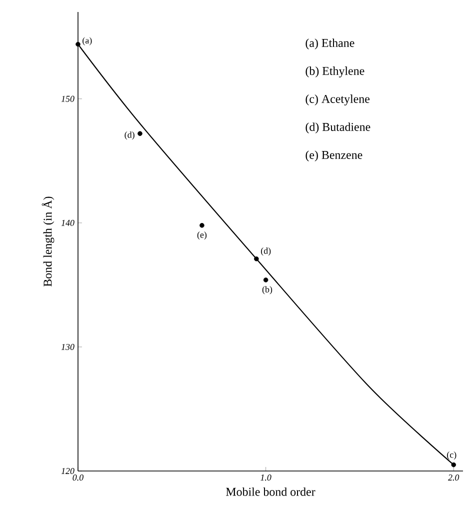 The height and width of the screenshot is (527, 464). What do you see at coordinates (78, 477) in the screenshot?
I see `x-tick-label: 0.0` at bounding box center [78, 477].